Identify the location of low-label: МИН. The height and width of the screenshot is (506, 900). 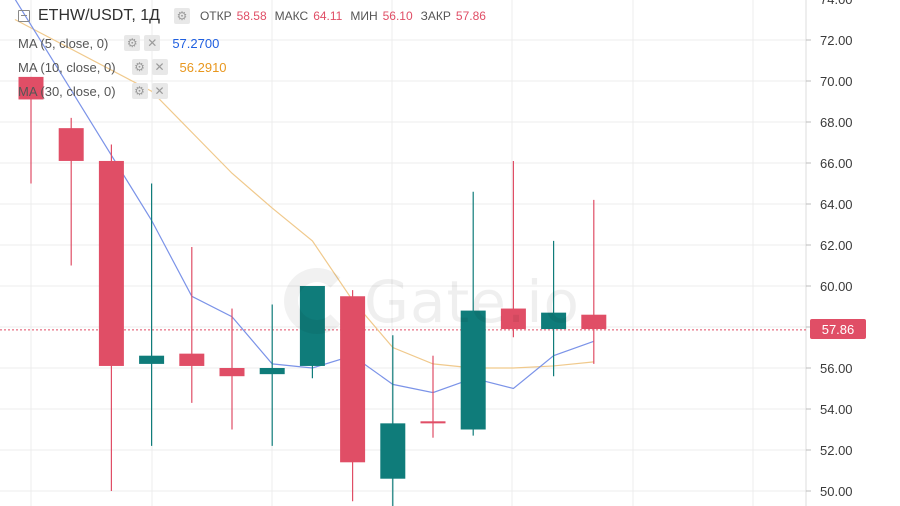
(364, 16).